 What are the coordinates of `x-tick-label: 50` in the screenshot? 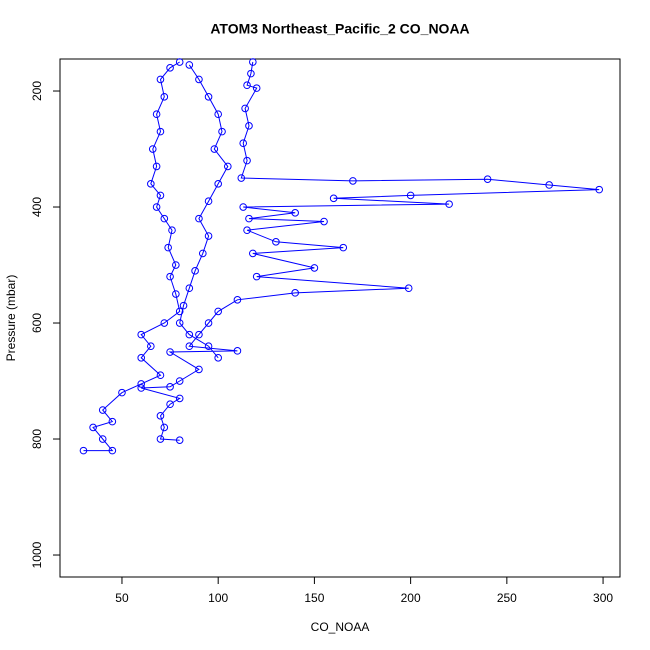 It's located at (122, 598).